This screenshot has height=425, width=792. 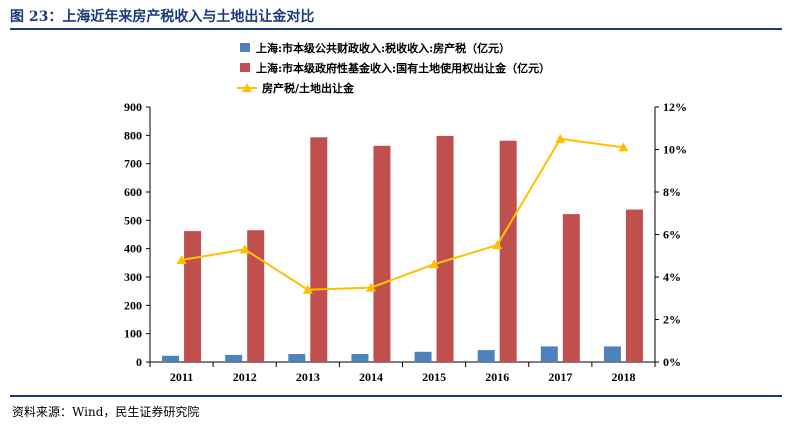 I want to click on y-left-tick-label: 700, so click(x=133, y=164).